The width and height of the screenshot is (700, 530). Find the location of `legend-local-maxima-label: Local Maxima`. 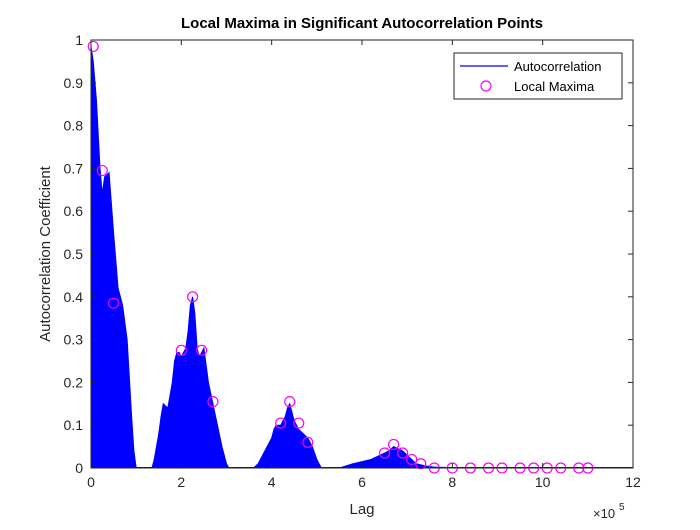

legend-local-maxima-label: Local Maxima is located at coordinates (554, 86).